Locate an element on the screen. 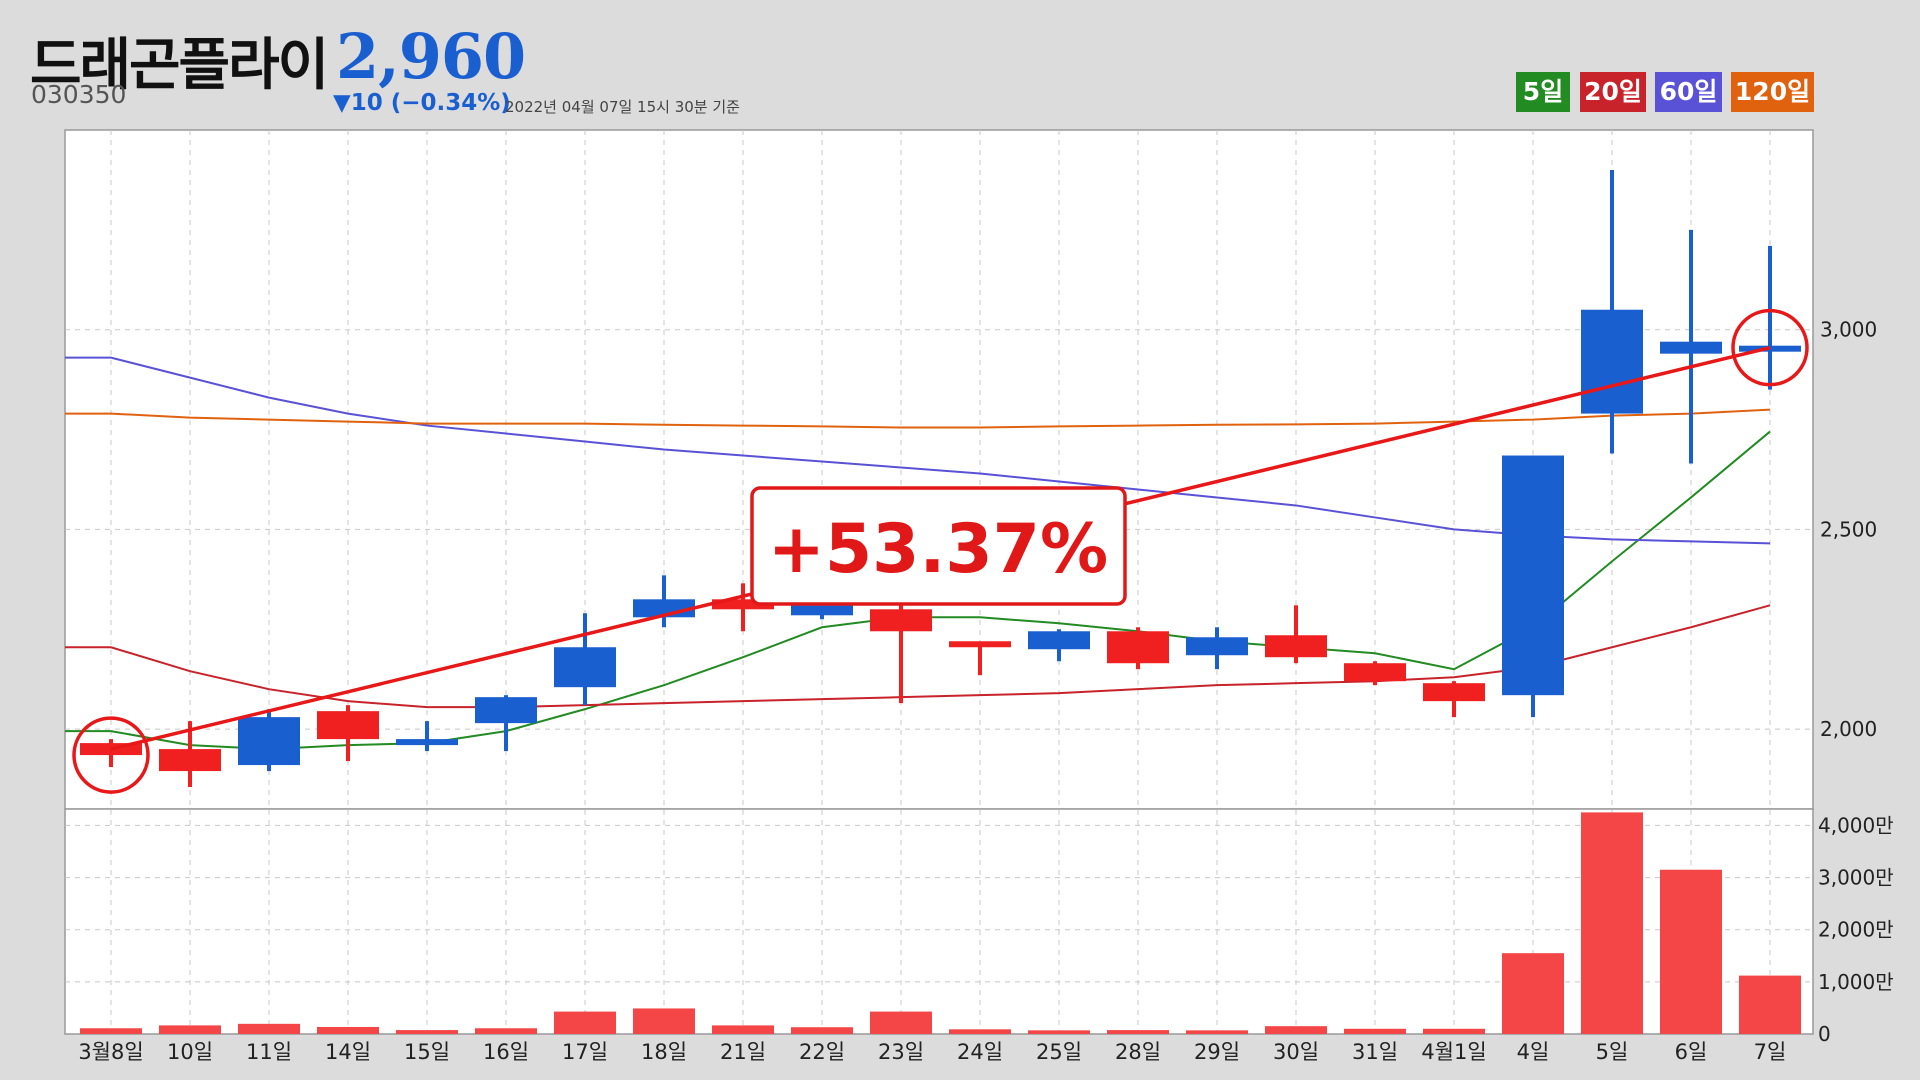  ma-60-button: 60일 is located at coordinates (1688, 92).